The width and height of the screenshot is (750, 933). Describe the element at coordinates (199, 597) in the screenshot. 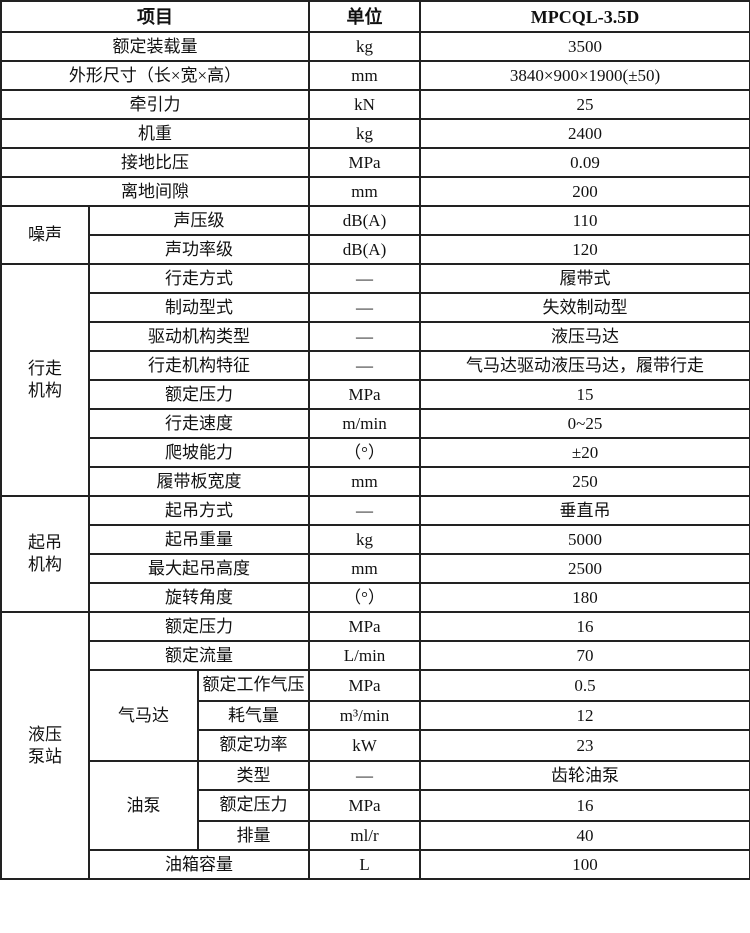

I see `item-cell: 旋转角度` at that location.